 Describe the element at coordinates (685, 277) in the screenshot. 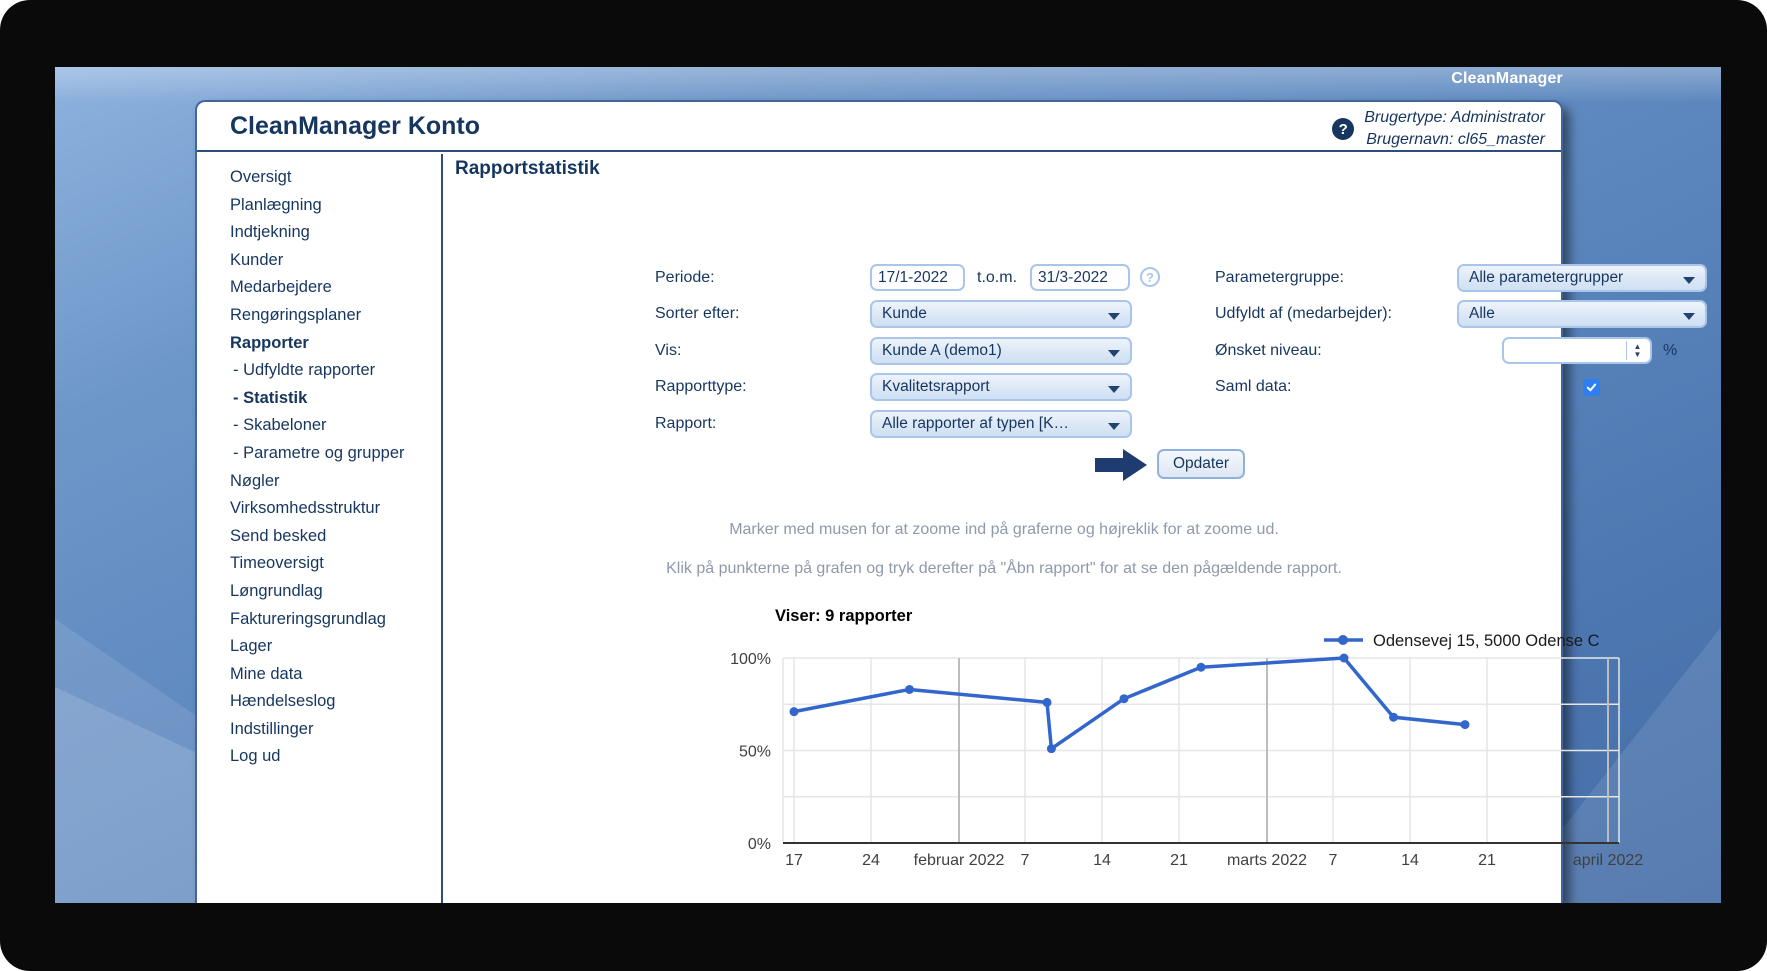

I see `periode-label: Periode:` at that location.